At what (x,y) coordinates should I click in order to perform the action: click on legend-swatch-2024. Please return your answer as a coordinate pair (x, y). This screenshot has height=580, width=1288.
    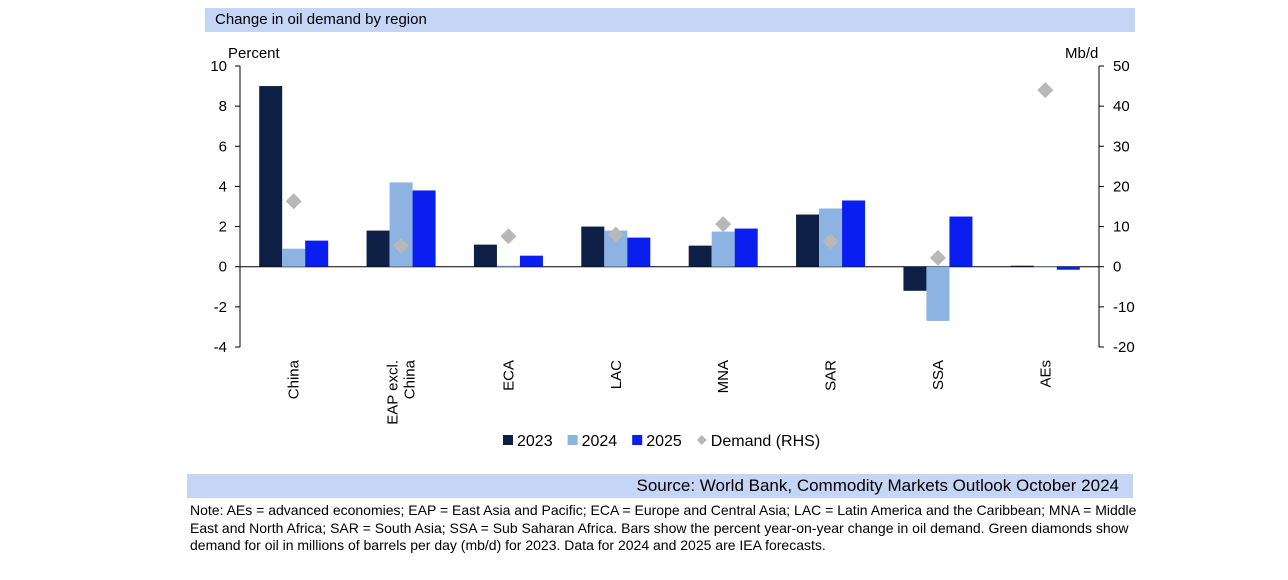
    Looking at the image, I should click on (572, 440).